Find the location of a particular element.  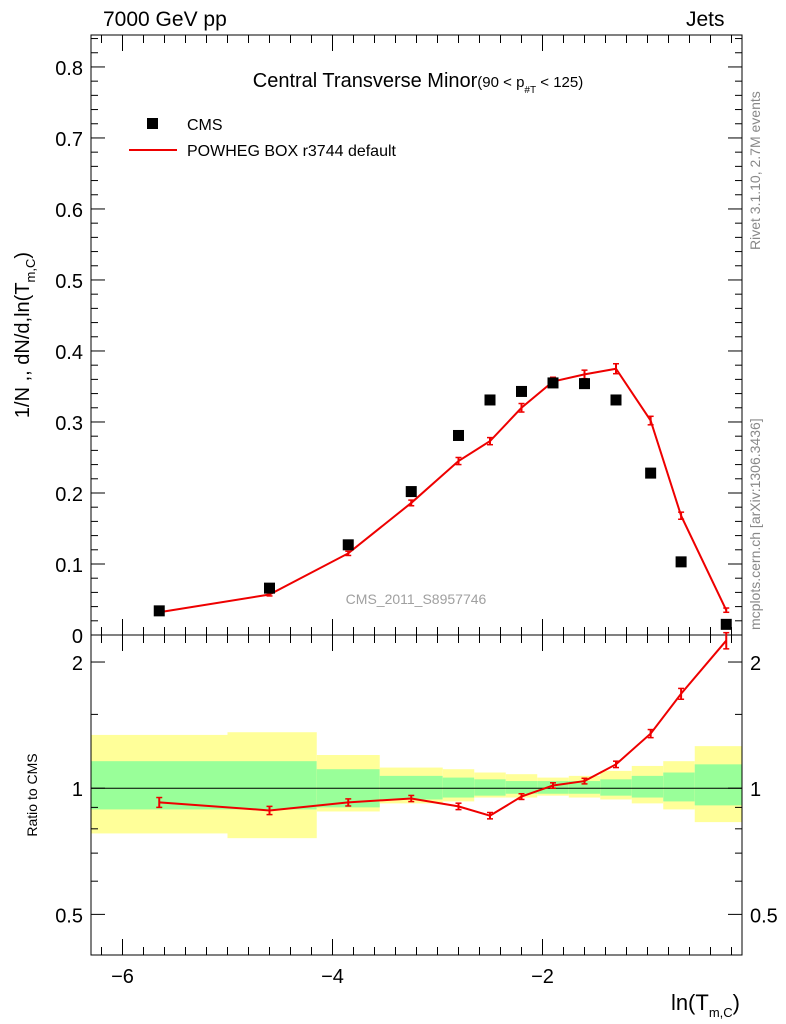

main-ytick-label-2: 0.2 is located at coordinates (69, 495).